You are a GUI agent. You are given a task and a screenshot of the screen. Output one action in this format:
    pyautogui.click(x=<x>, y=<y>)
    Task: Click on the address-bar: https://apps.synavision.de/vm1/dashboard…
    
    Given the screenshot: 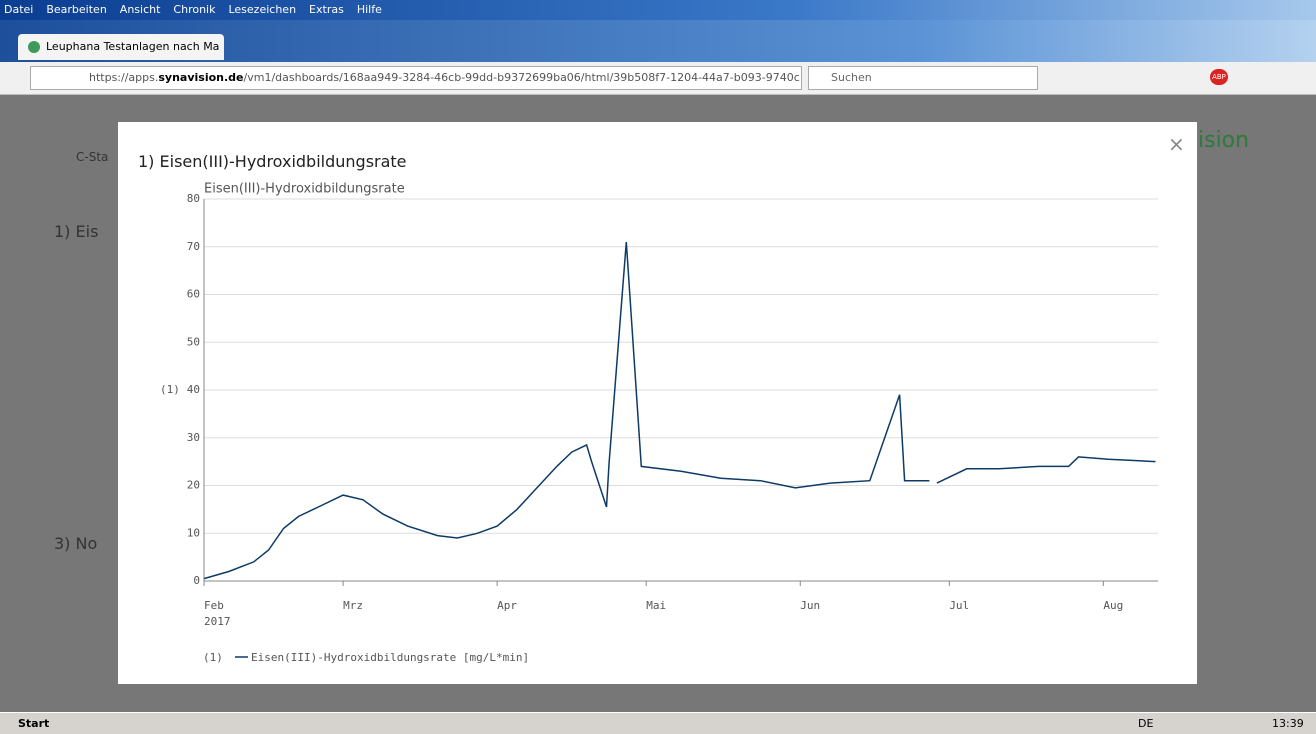 What is the action you would take?
    pyautogui.click(x=416, y=78)
    